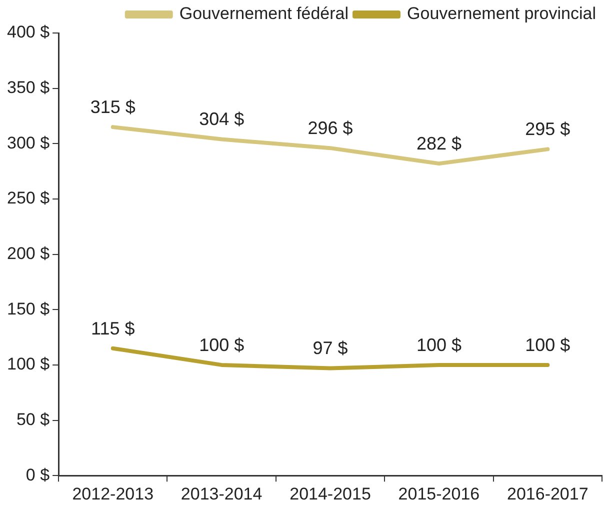  I want to click on y-tick-label: 50 $, so click(33, 419).